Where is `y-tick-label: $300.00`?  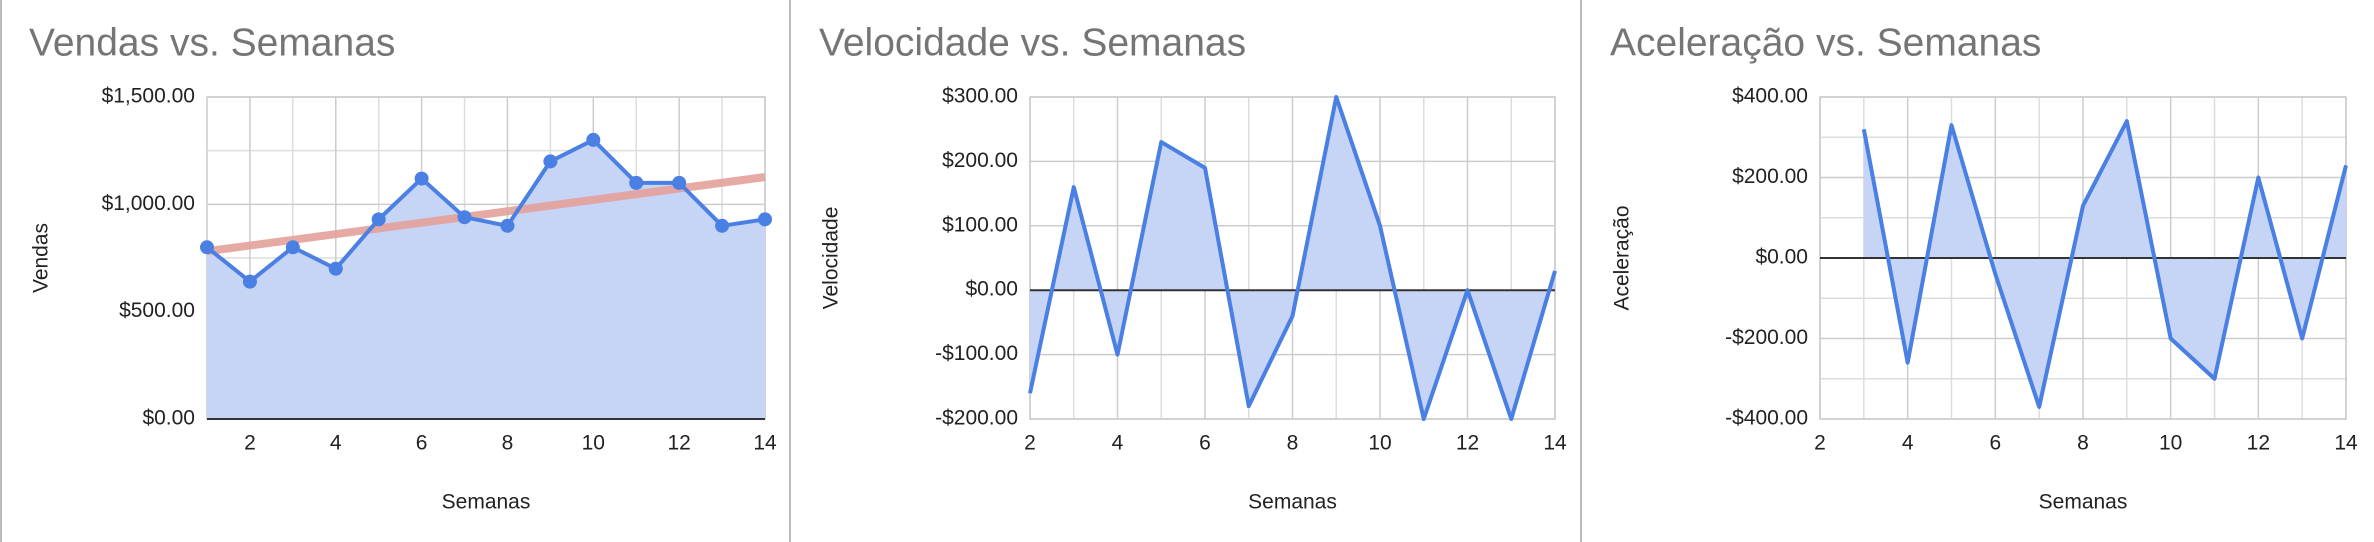 y-tick-label: $300.00 is located at coordinates (980, 96).